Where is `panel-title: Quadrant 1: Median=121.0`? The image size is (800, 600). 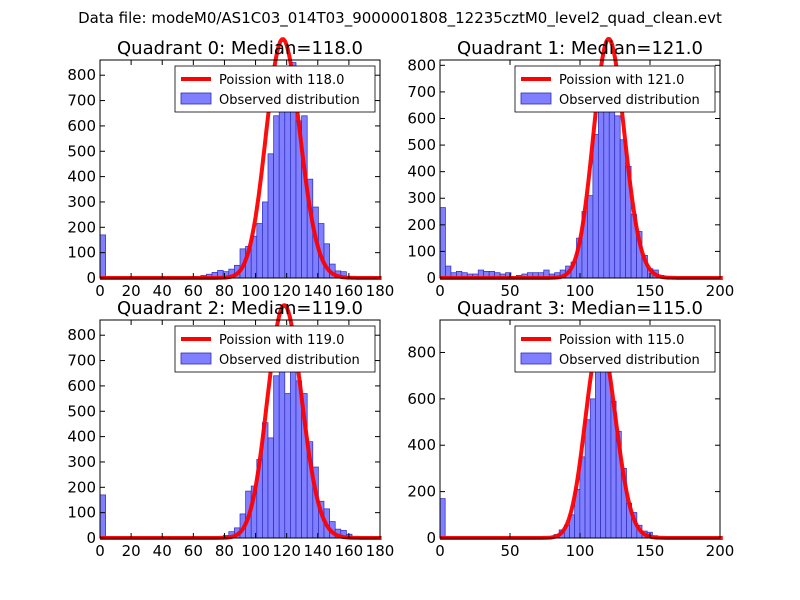
panel-title: Quadrant 1: Median=121.0 is located at coordinates (580, 48).